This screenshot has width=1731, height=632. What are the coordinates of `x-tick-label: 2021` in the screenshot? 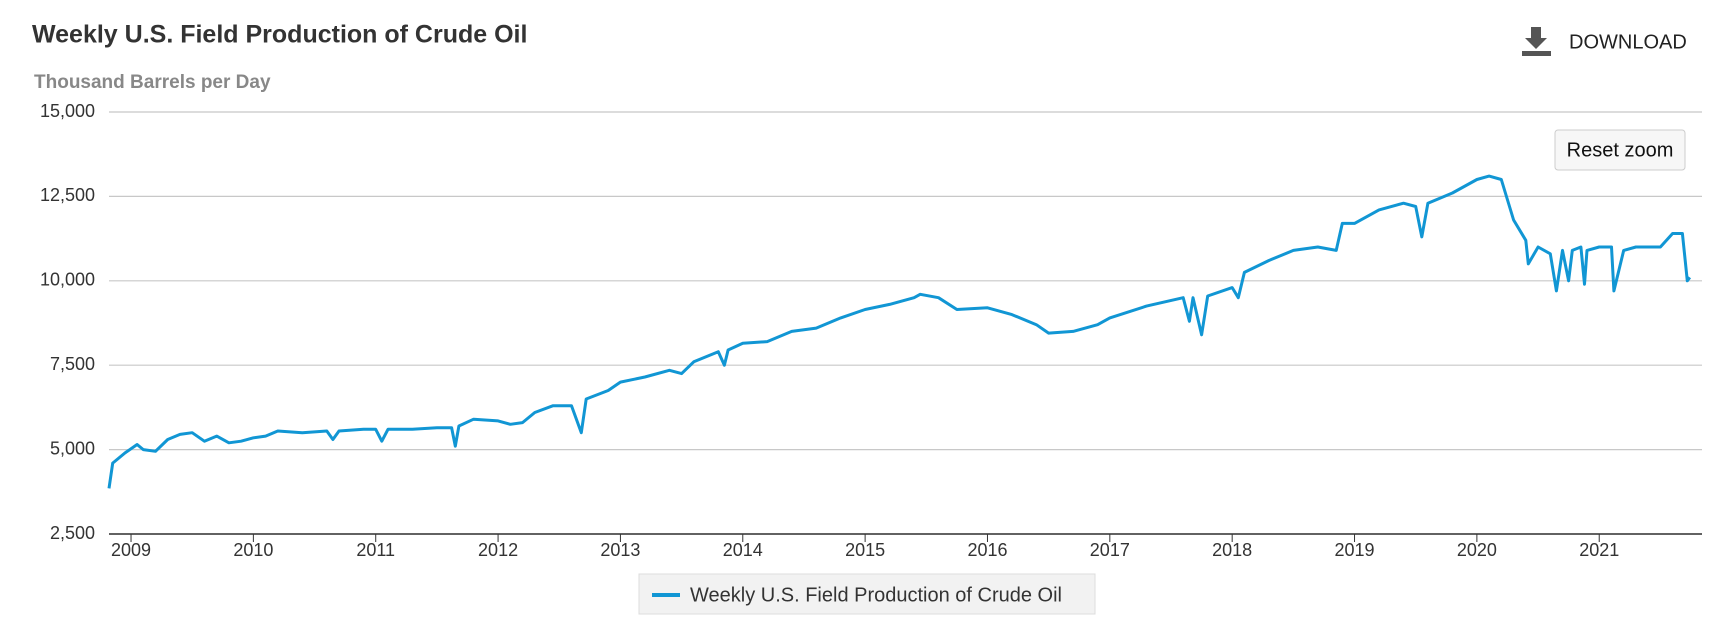 It's located at (1599, 550).